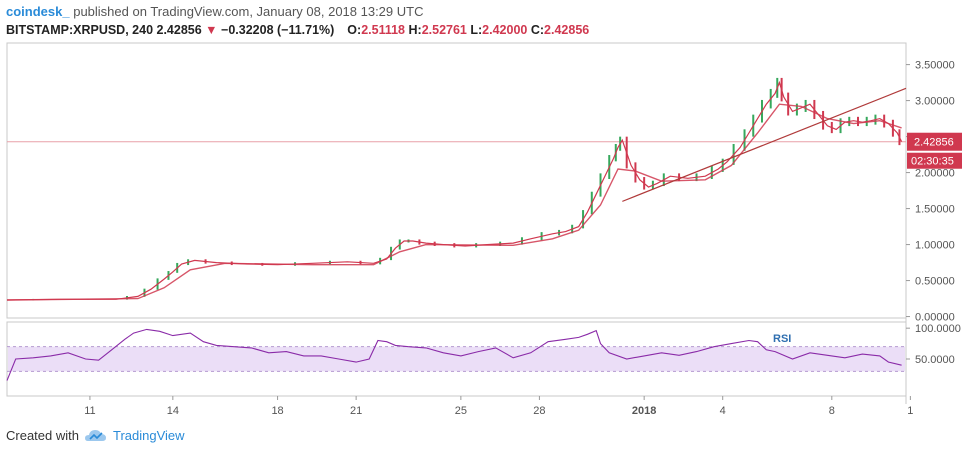 Image resolution: width=971 pixels, height=454 pixels. I want to click on open-value: 2.51118, so click(383, 30).